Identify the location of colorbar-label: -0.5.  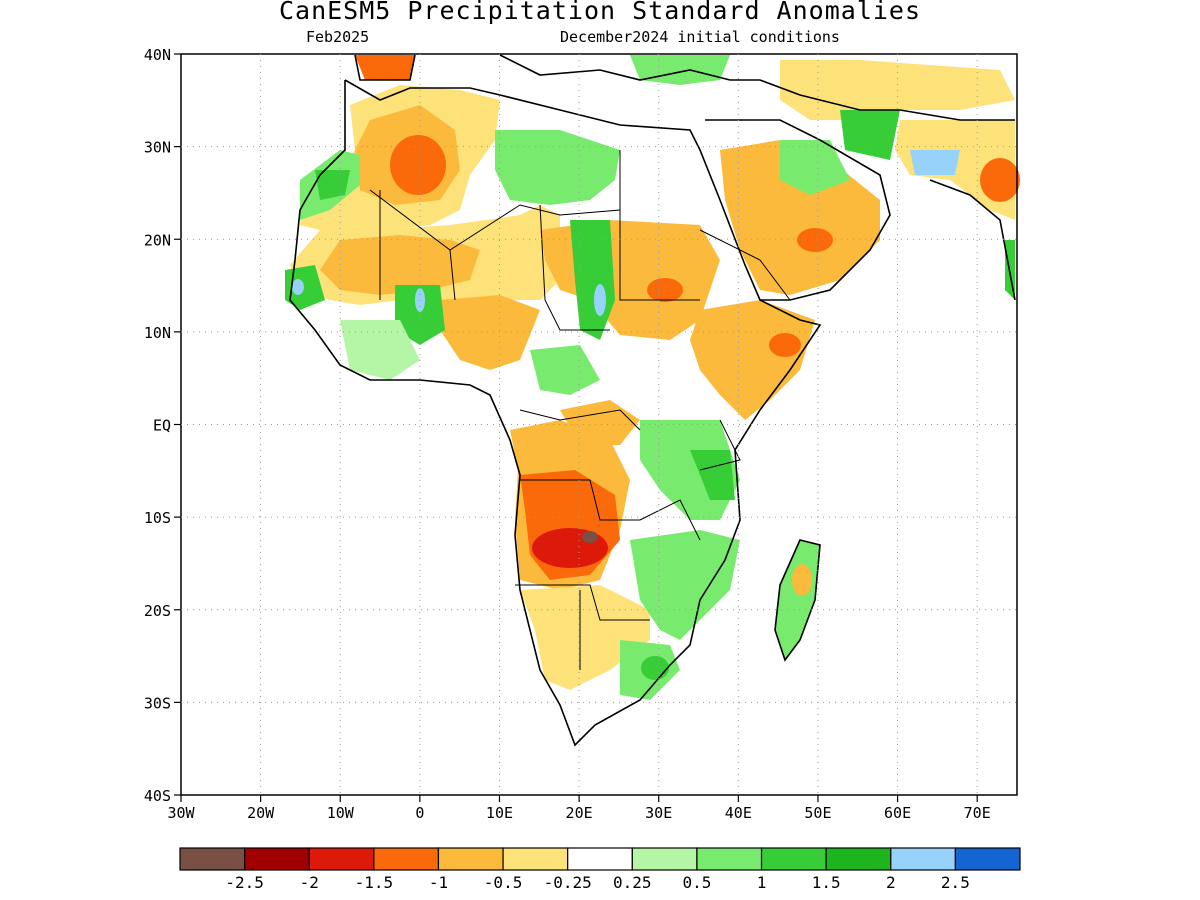
(503, 882).